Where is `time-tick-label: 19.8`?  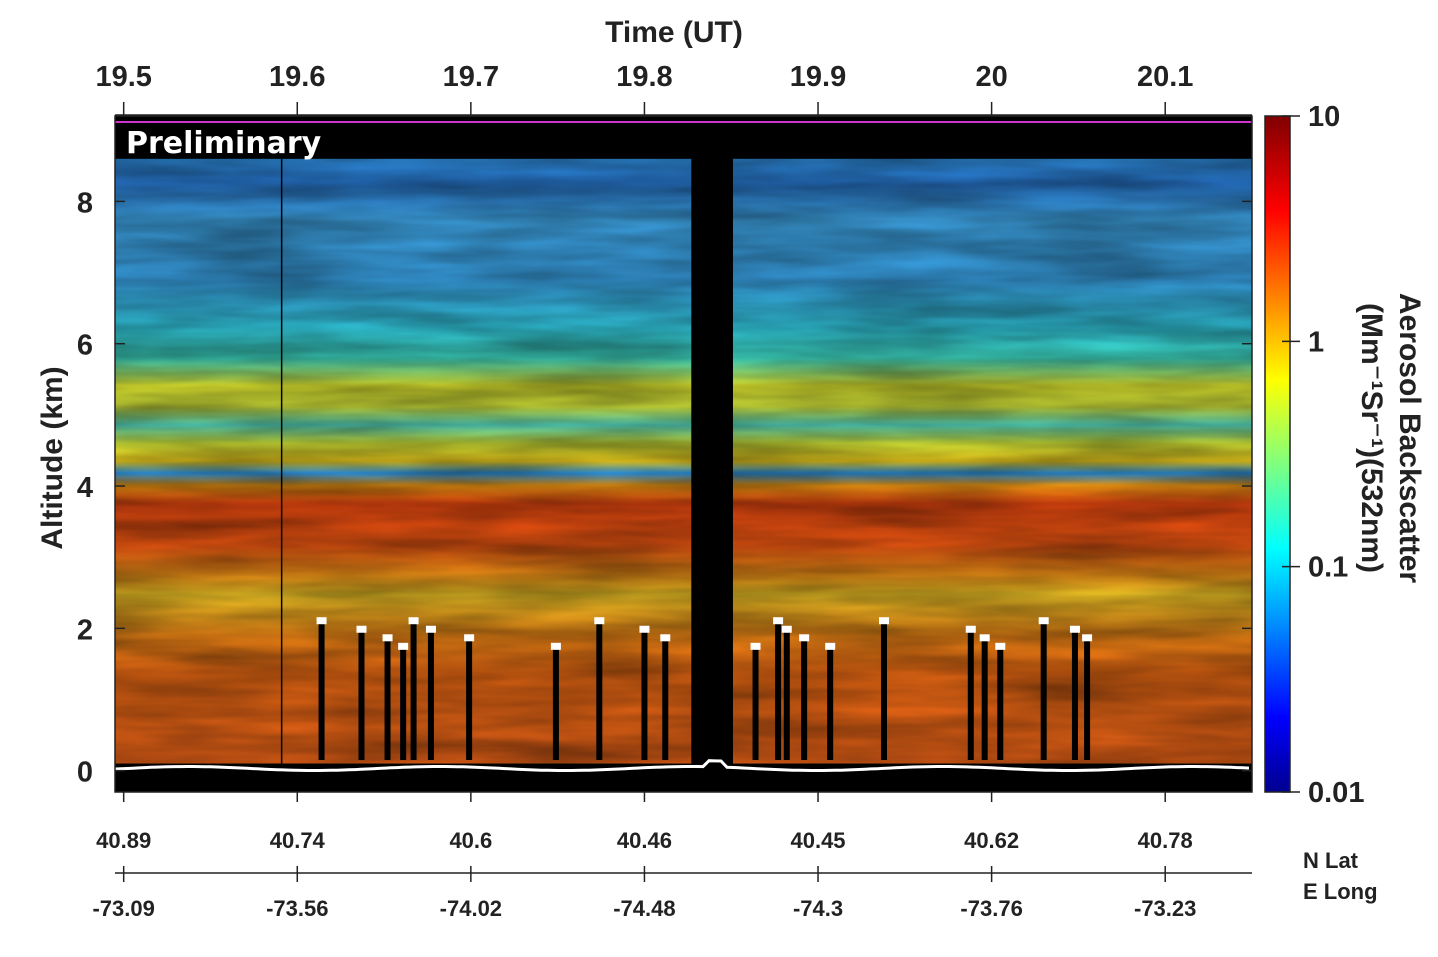 time-tick-label: 19.8 is located at coordinates (644, 77).